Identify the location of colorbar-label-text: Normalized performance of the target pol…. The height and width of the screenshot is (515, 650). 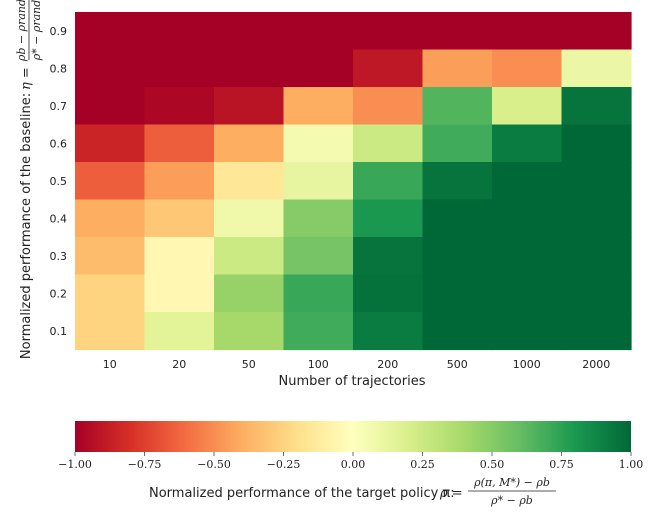
(302, 493).